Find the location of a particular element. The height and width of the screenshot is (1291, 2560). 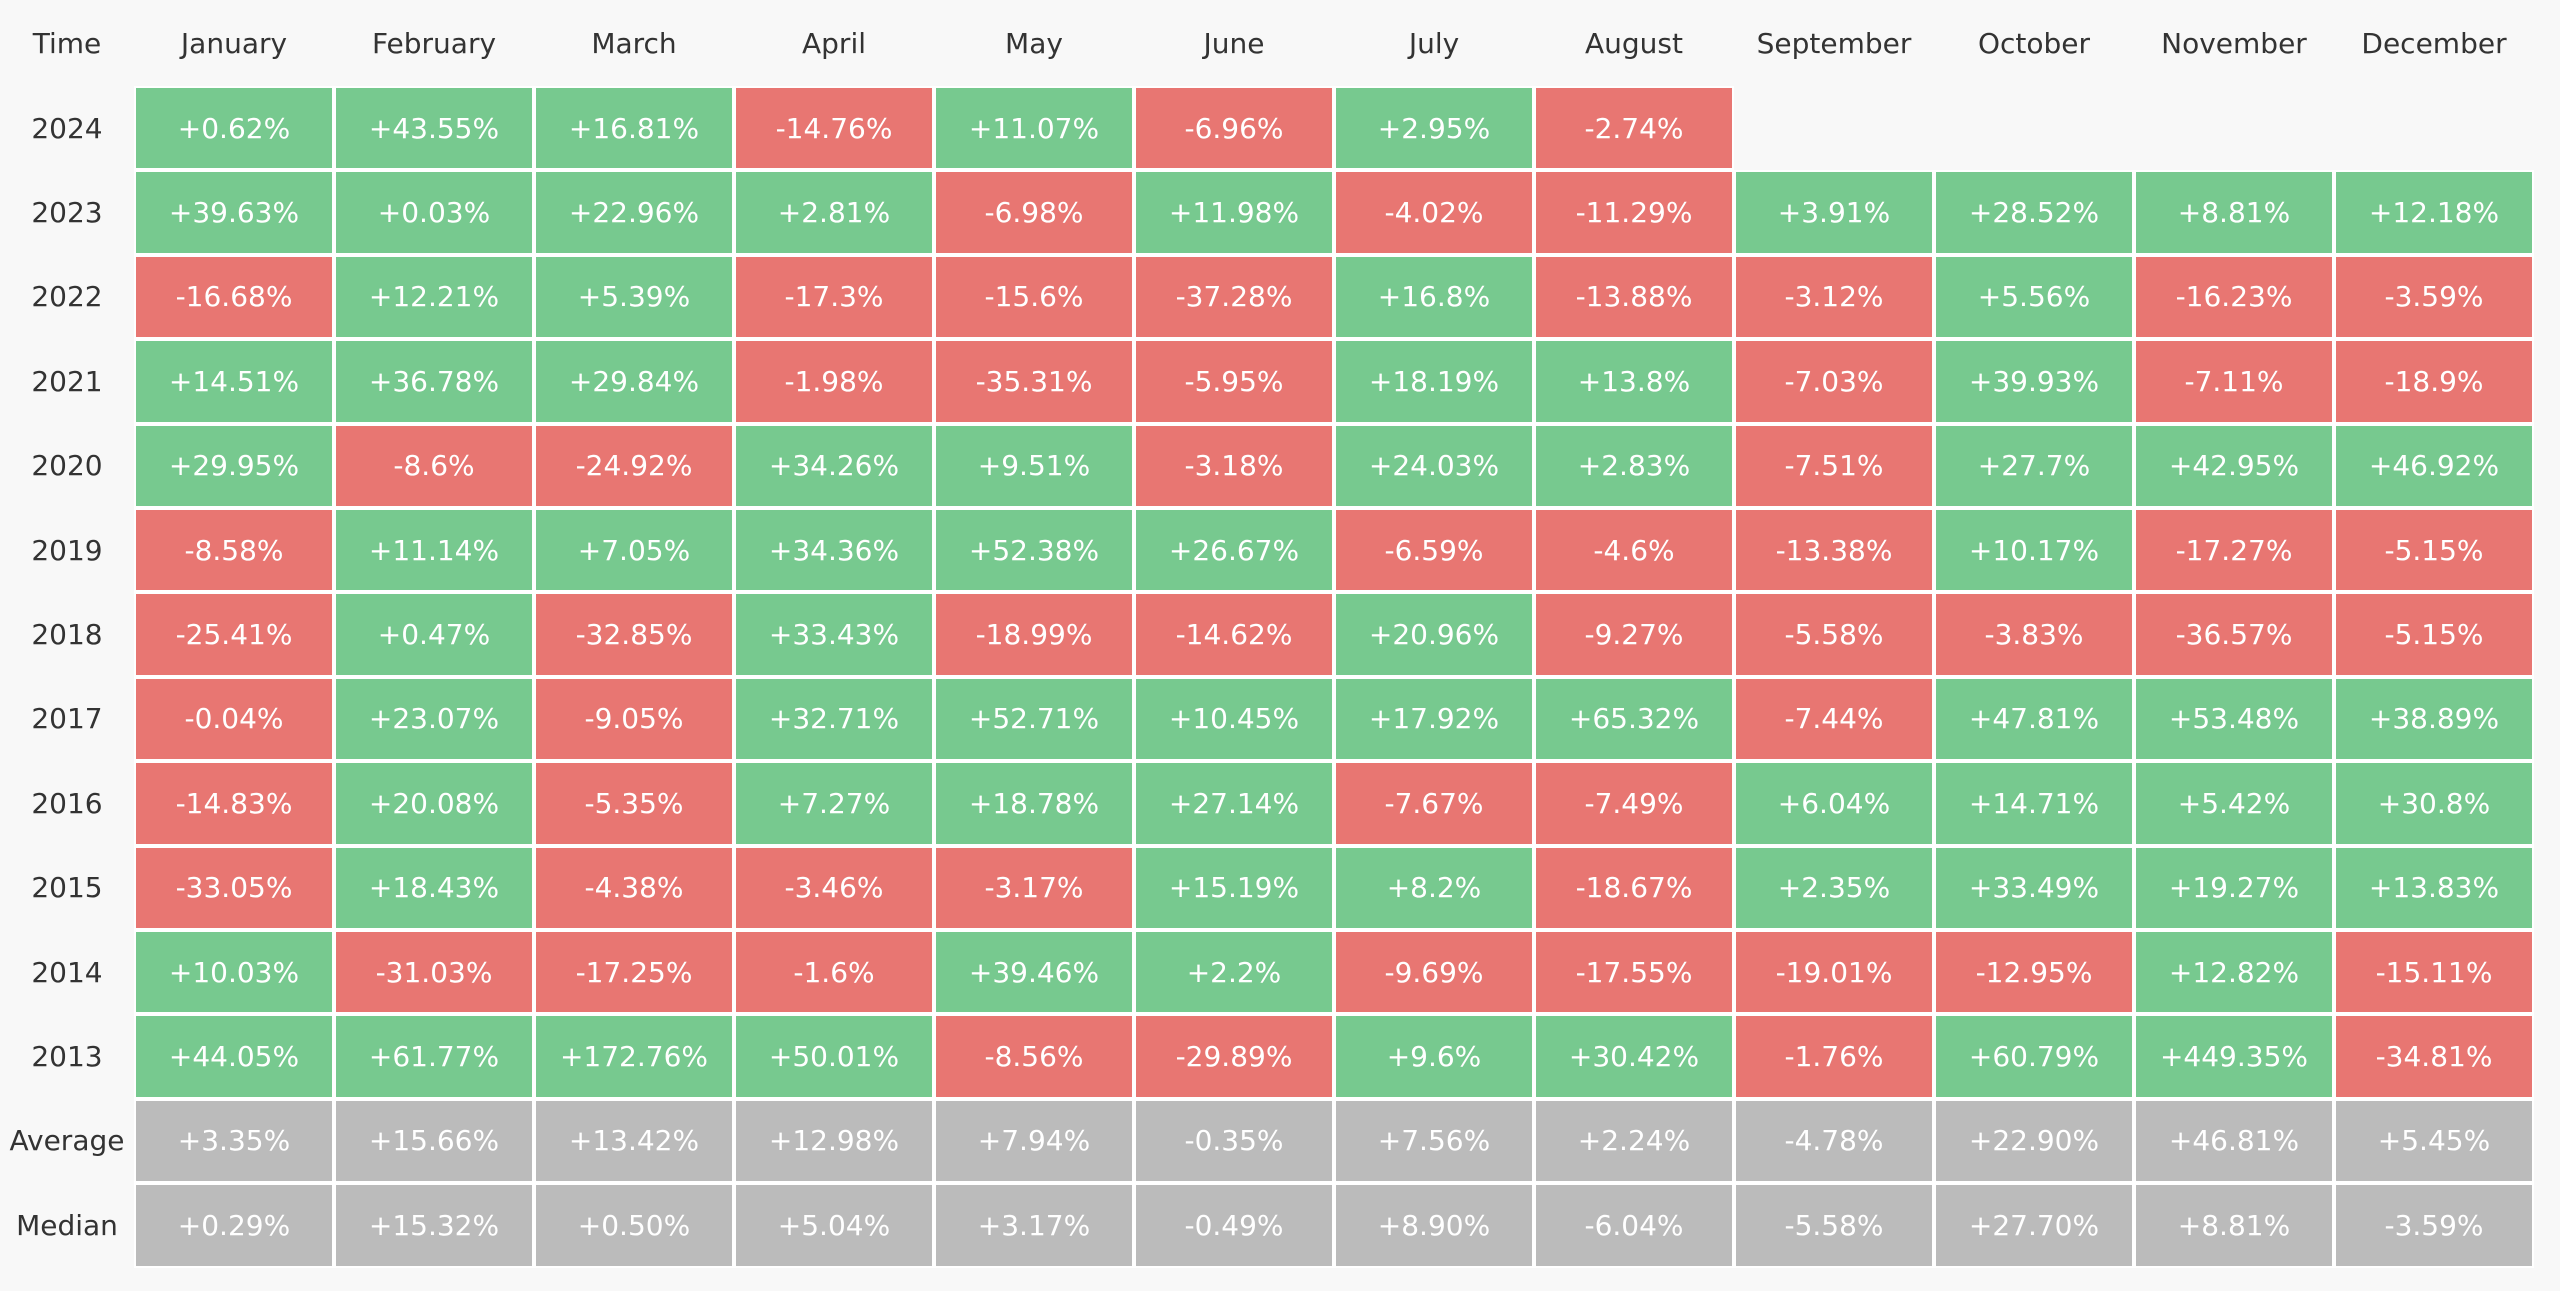

return-cell: -4.02% is located at coordinates (1434, 212).